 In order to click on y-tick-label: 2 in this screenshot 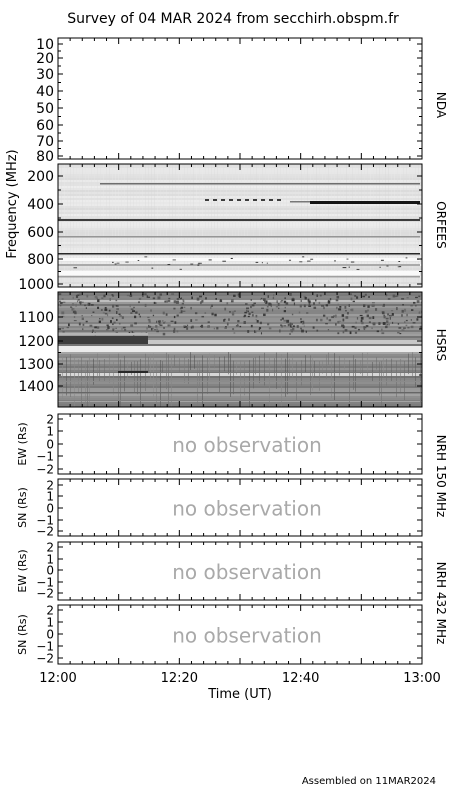, I will do `click(50, 485)`.